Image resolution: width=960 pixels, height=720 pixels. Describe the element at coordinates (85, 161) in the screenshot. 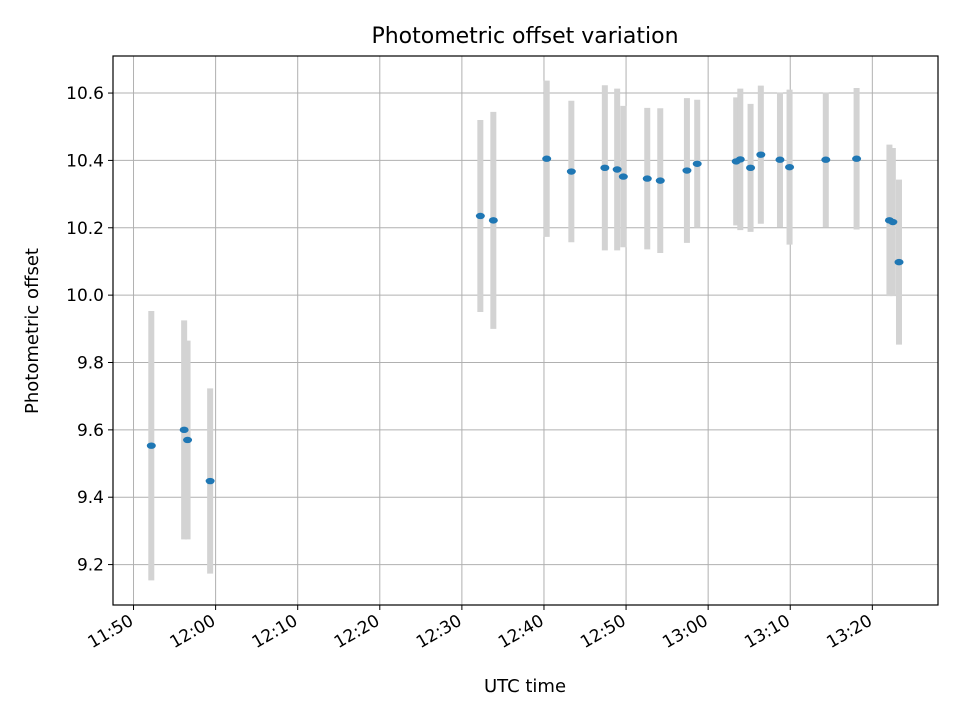

I see `y-tick-label: 10.4` at that location.